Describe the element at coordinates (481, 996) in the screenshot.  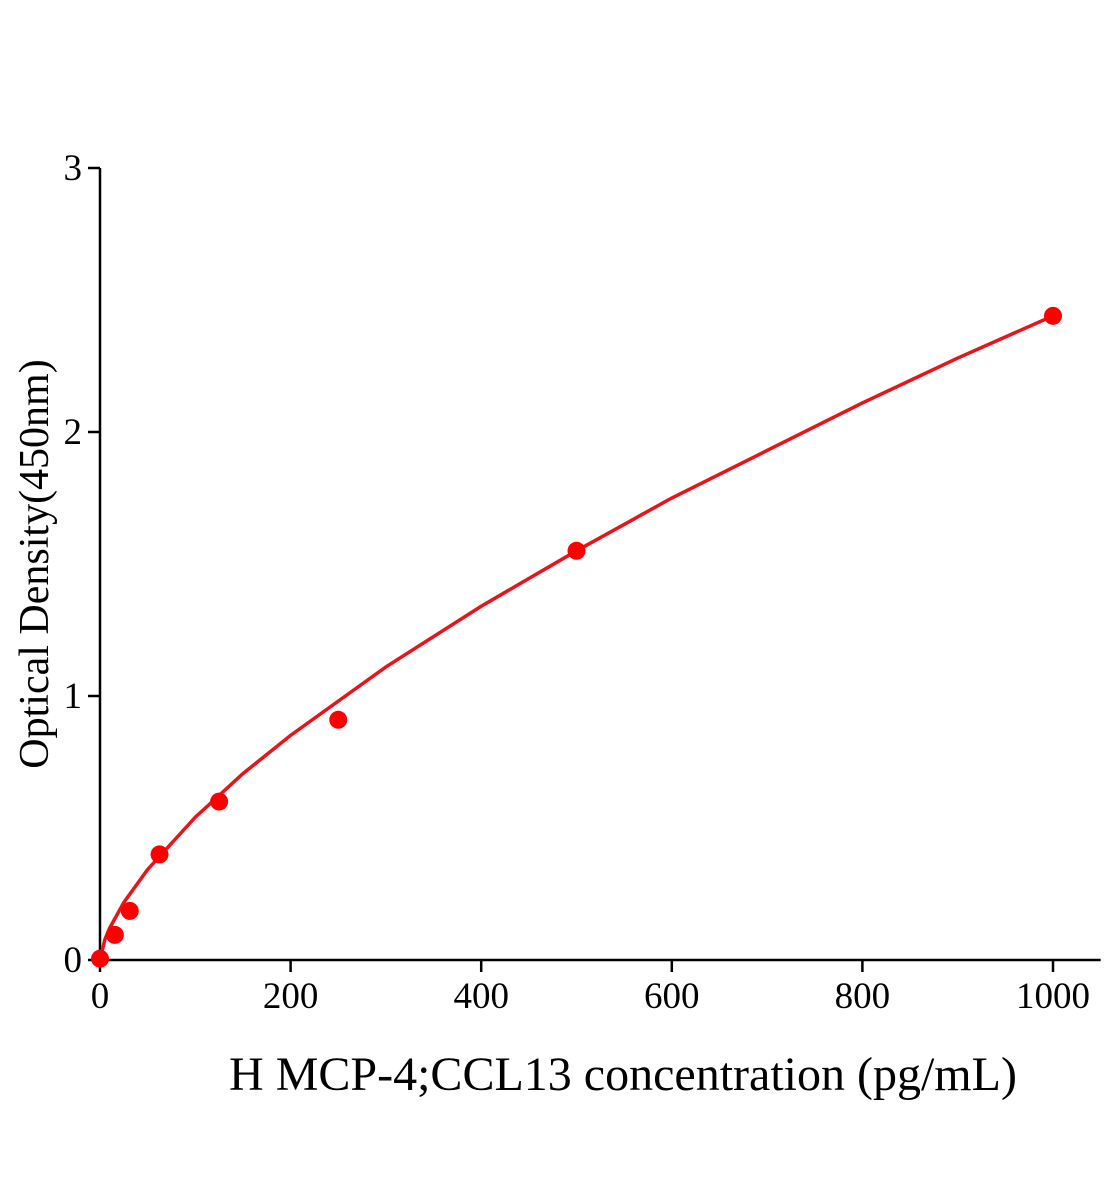
I see `x-tick-label: 400` at that location.